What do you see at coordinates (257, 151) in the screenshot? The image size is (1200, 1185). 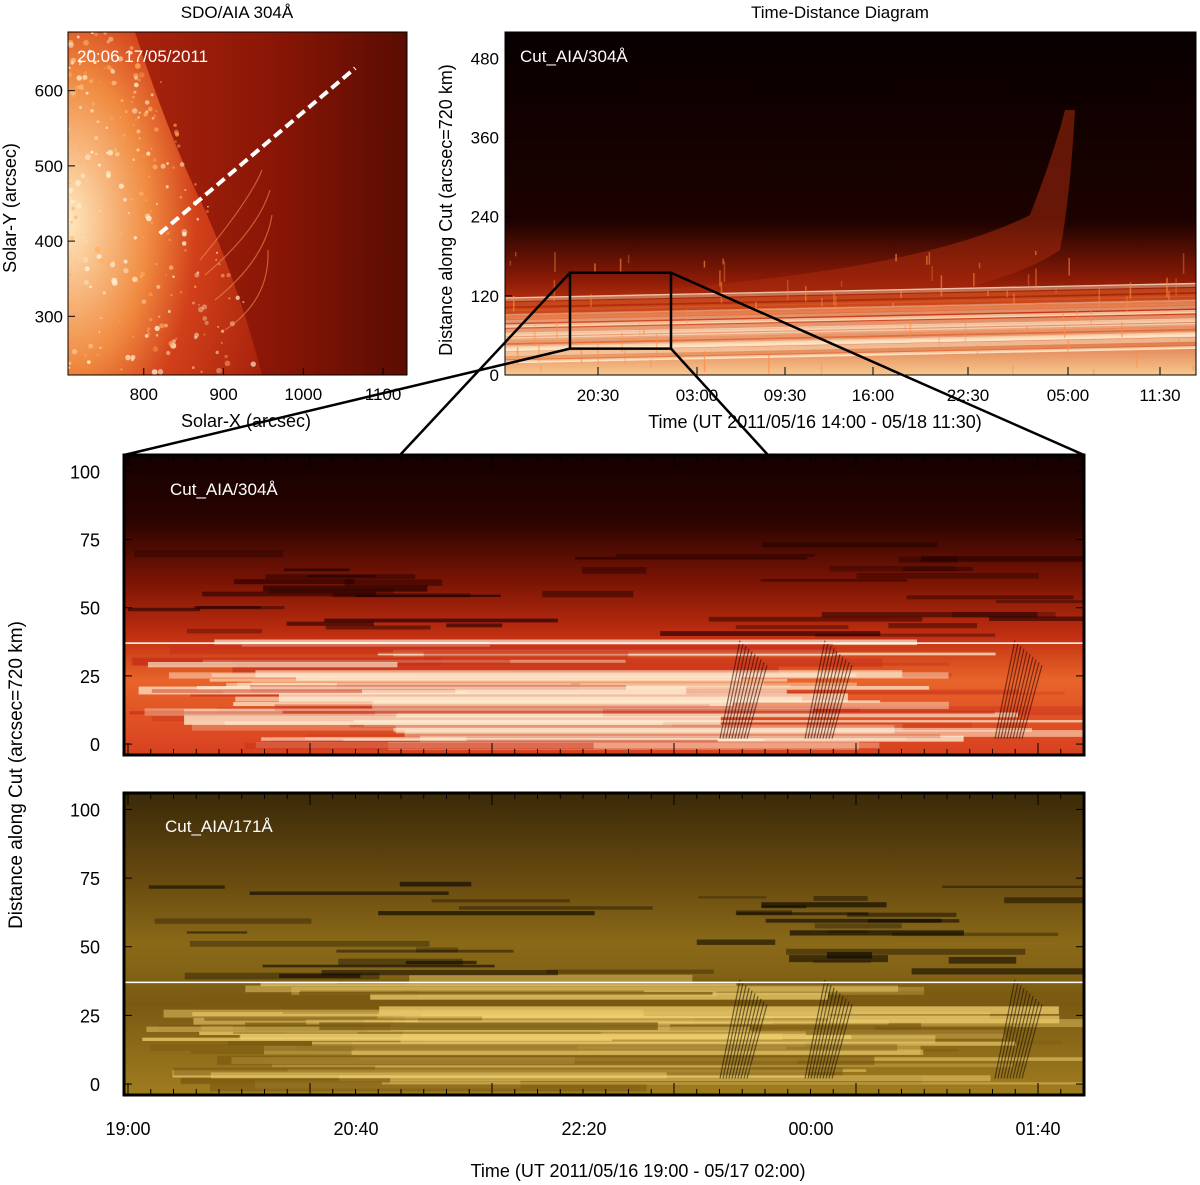 I see `cut-line` at bounding box center [257, 151].